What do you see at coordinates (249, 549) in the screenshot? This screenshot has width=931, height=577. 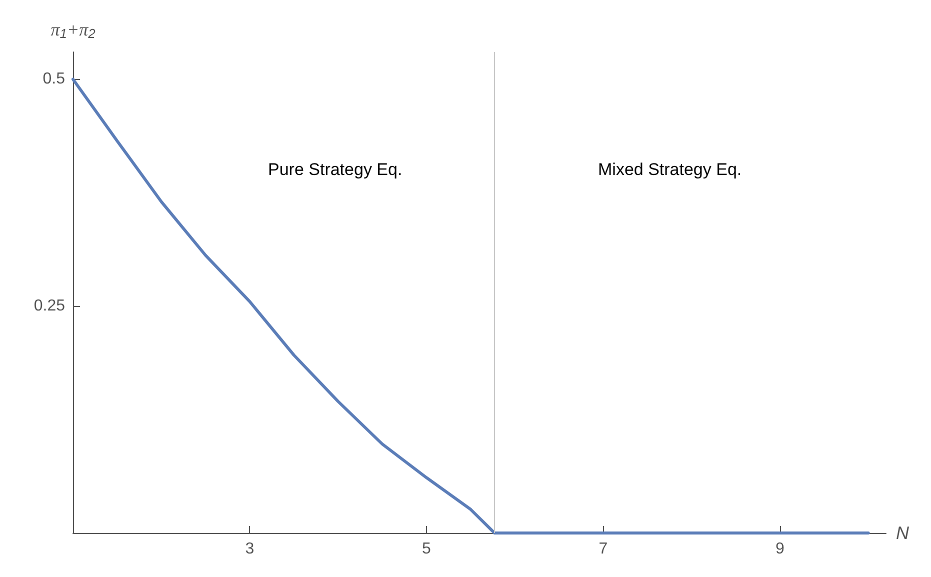 I see `x-tick-label: 3` at bounding box center [249, 549].